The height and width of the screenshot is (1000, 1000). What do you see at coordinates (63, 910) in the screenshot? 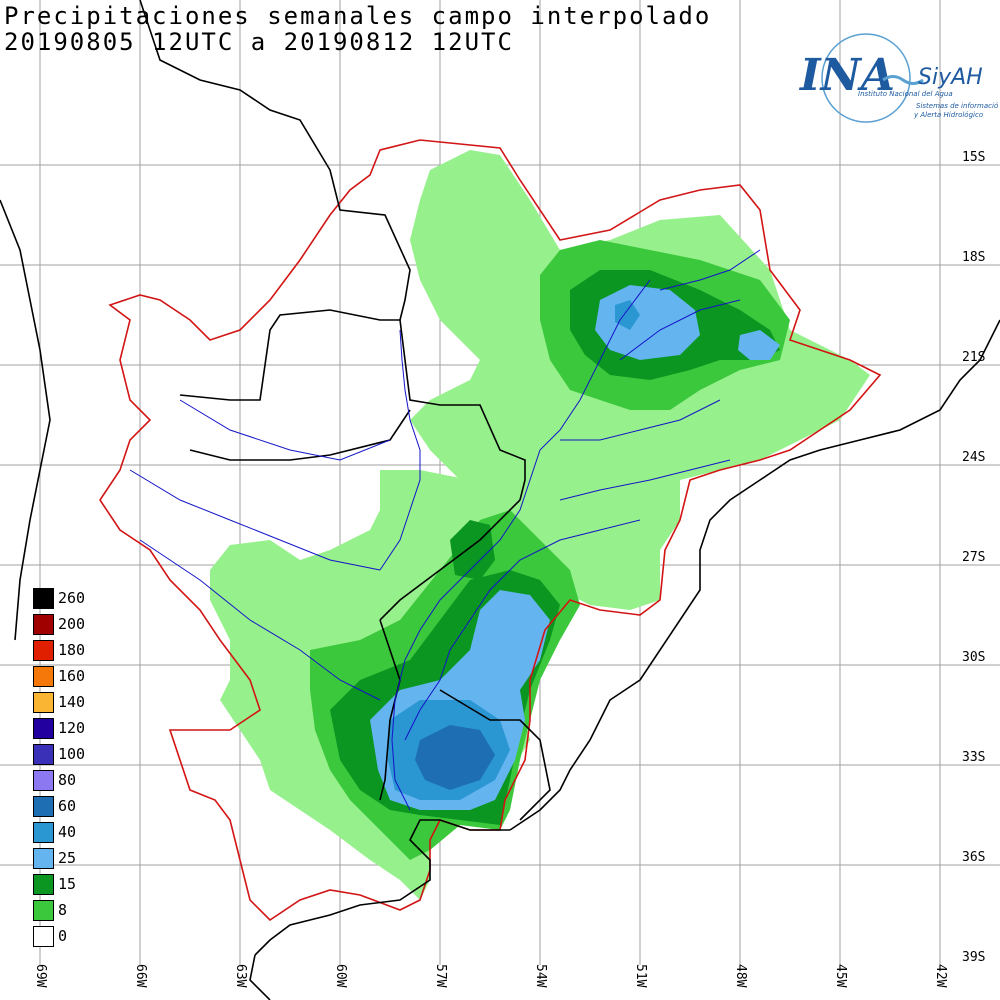
I see `legend-label: 8` at bounding box center [63, 910].